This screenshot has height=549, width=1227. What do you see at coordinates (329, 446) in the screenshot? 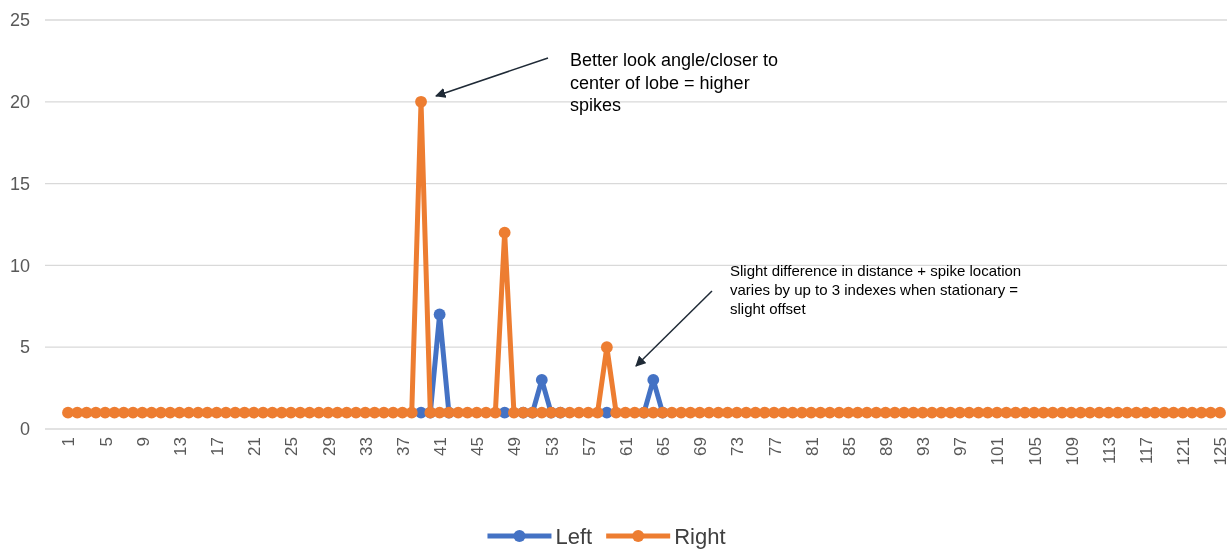
I see `x-tick-label: 29` at bounding box center [329, 446].